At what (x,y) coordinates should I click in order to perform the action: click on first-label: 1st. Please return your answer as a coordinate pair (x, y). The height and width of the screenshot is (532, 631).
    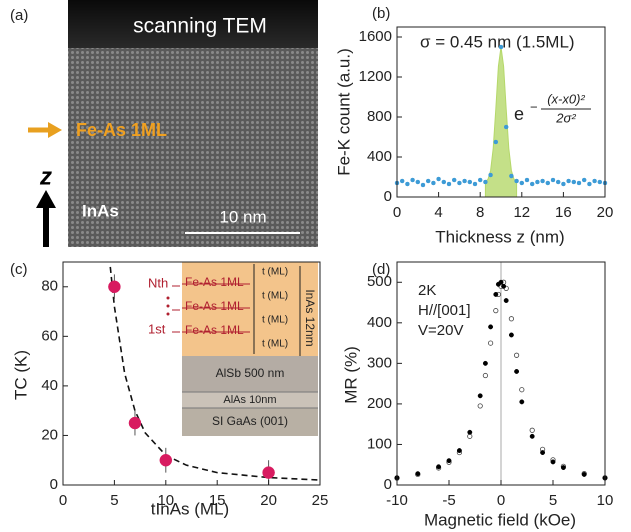
    Looking at the image, I should click on (157, 328).